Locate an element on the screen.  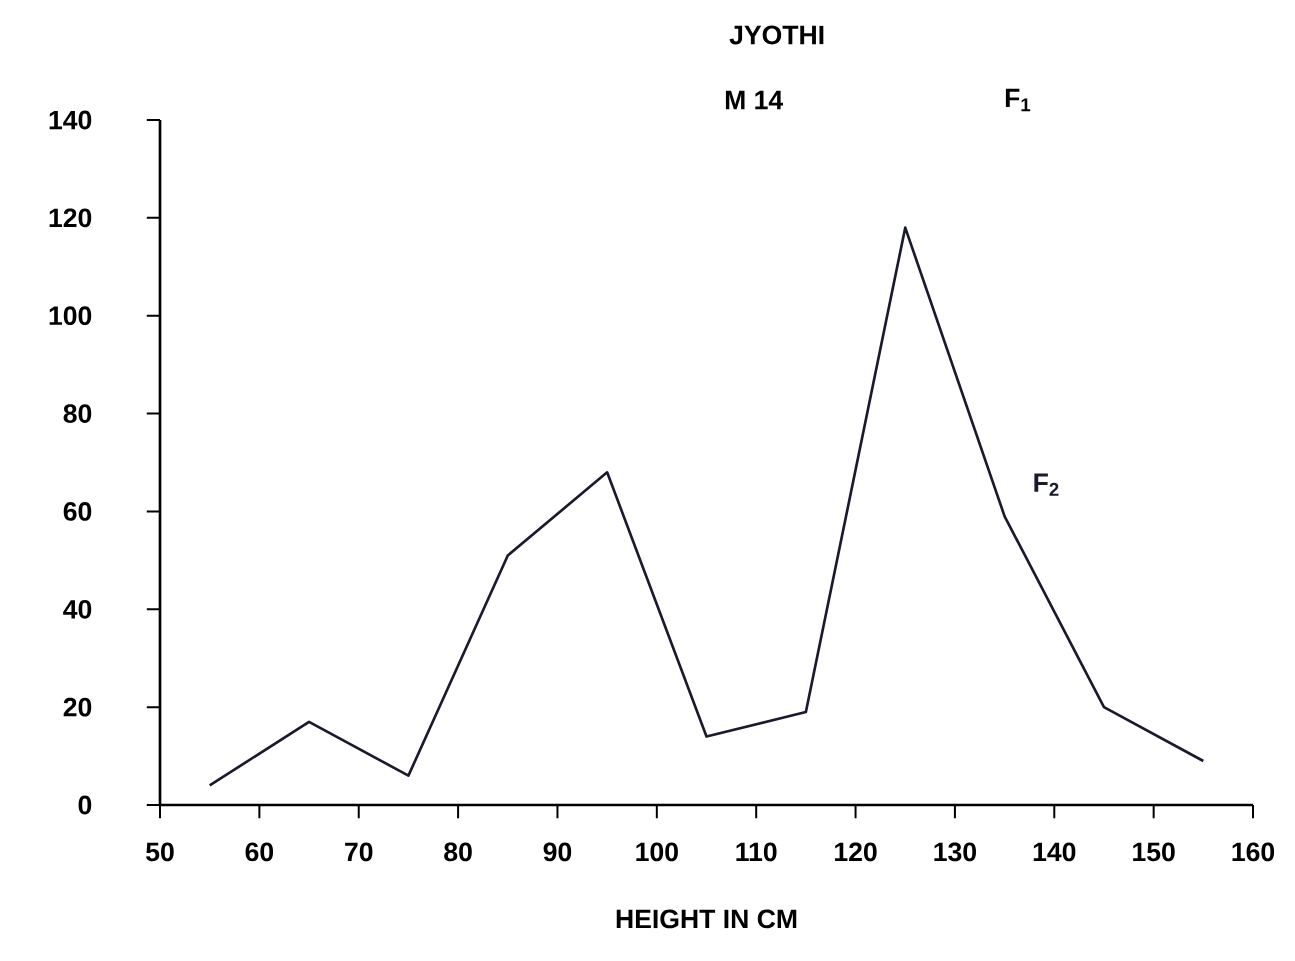
x-tick-label: 100 is located at coordinates (657, 852).